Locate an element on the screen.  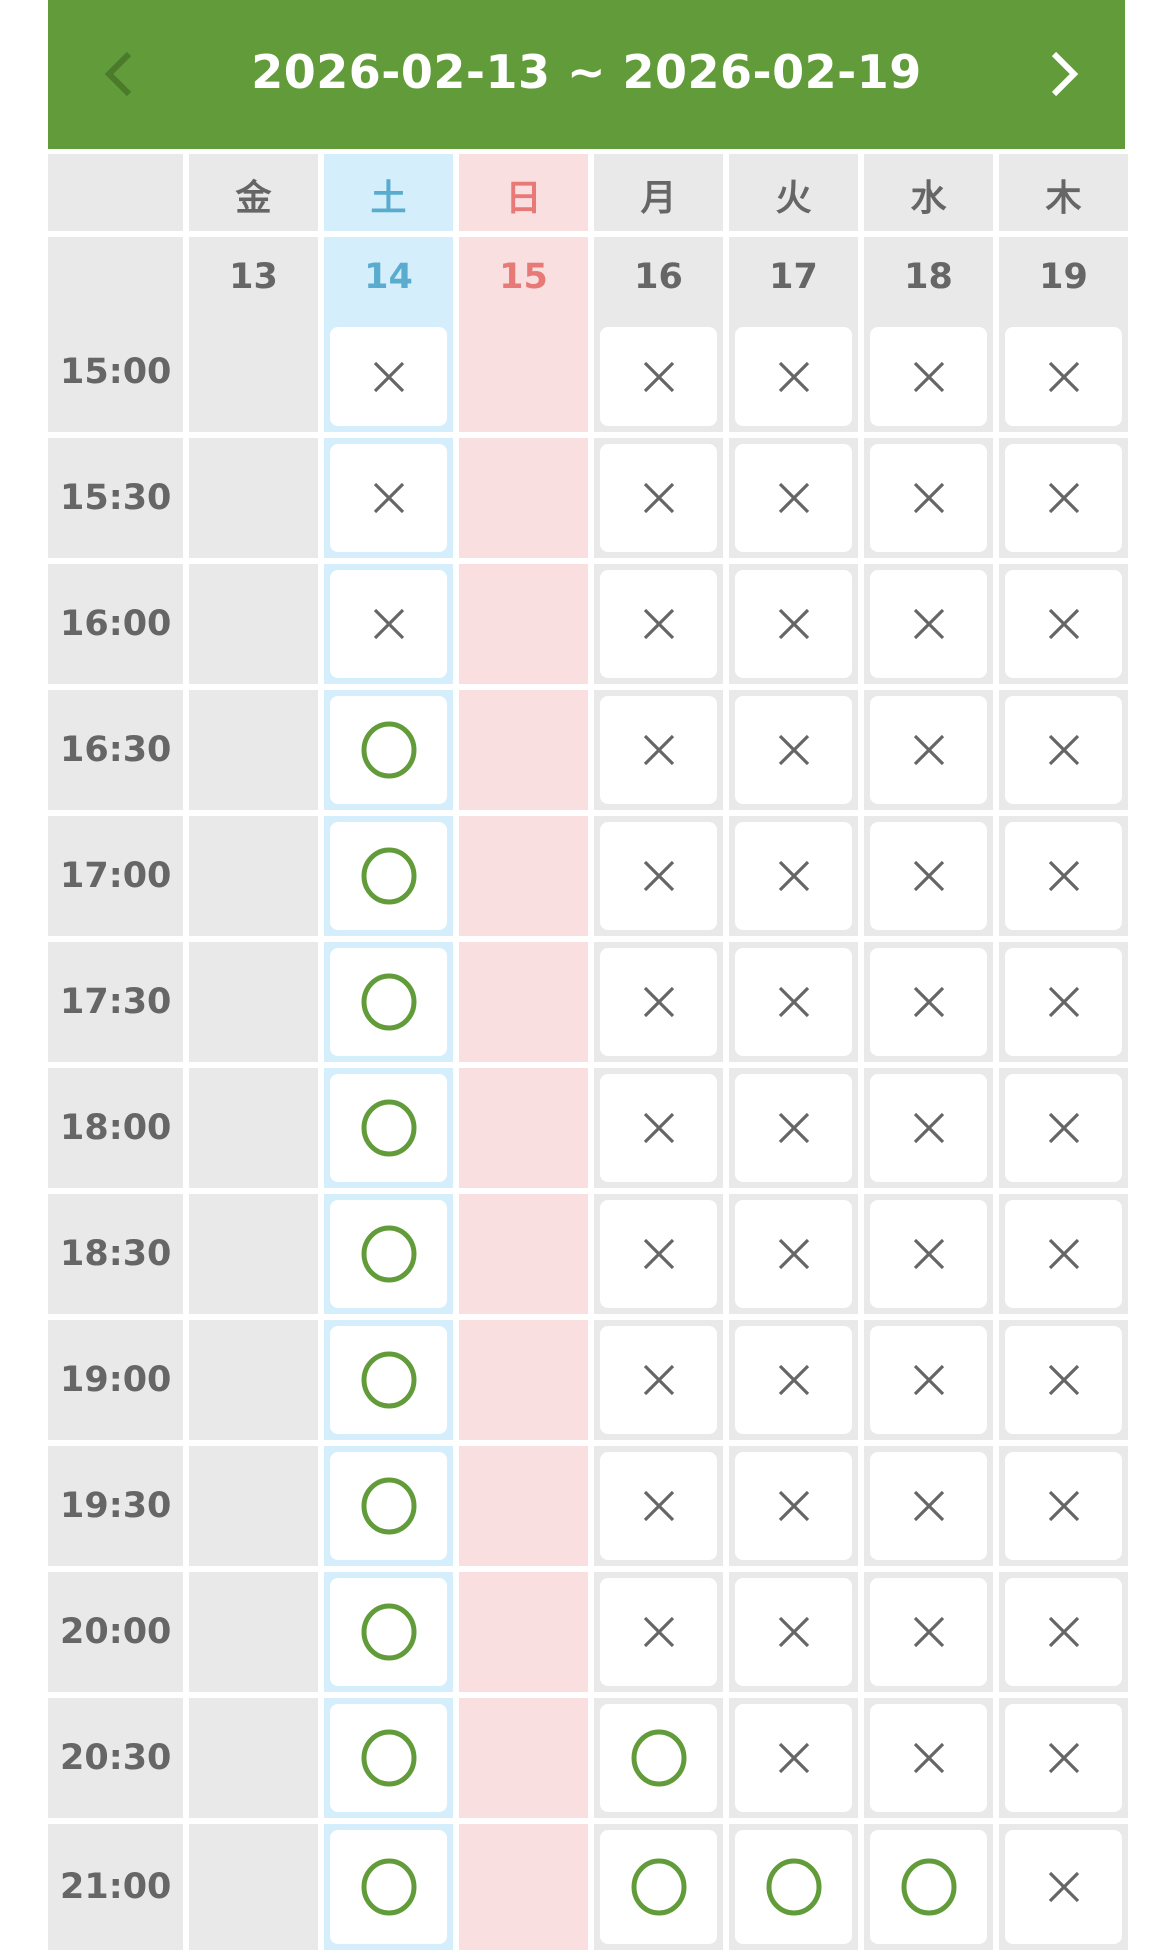
prev-week-button is located at coordinates (118, 74).